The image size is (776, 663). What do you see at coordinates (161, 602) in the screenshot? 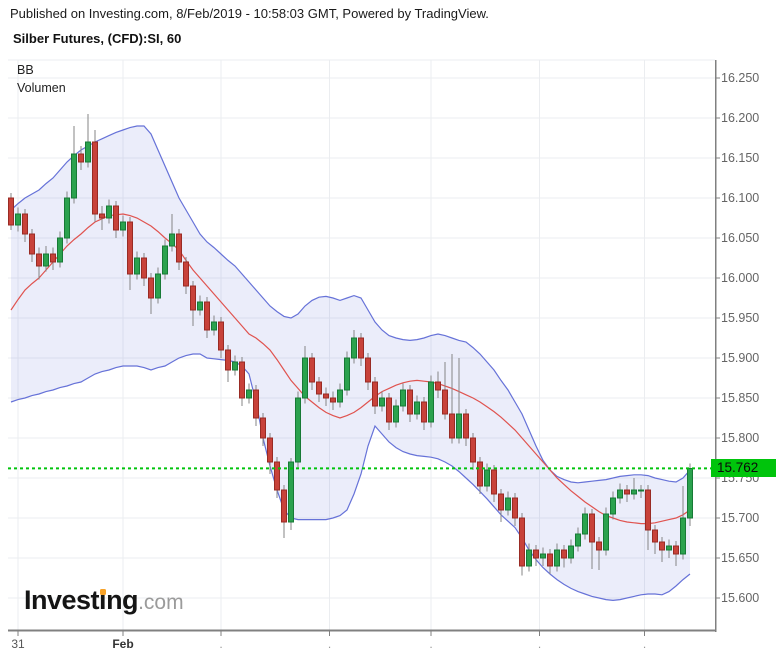
I see `logo-suffix: .com` at bounding box center [161, 602].